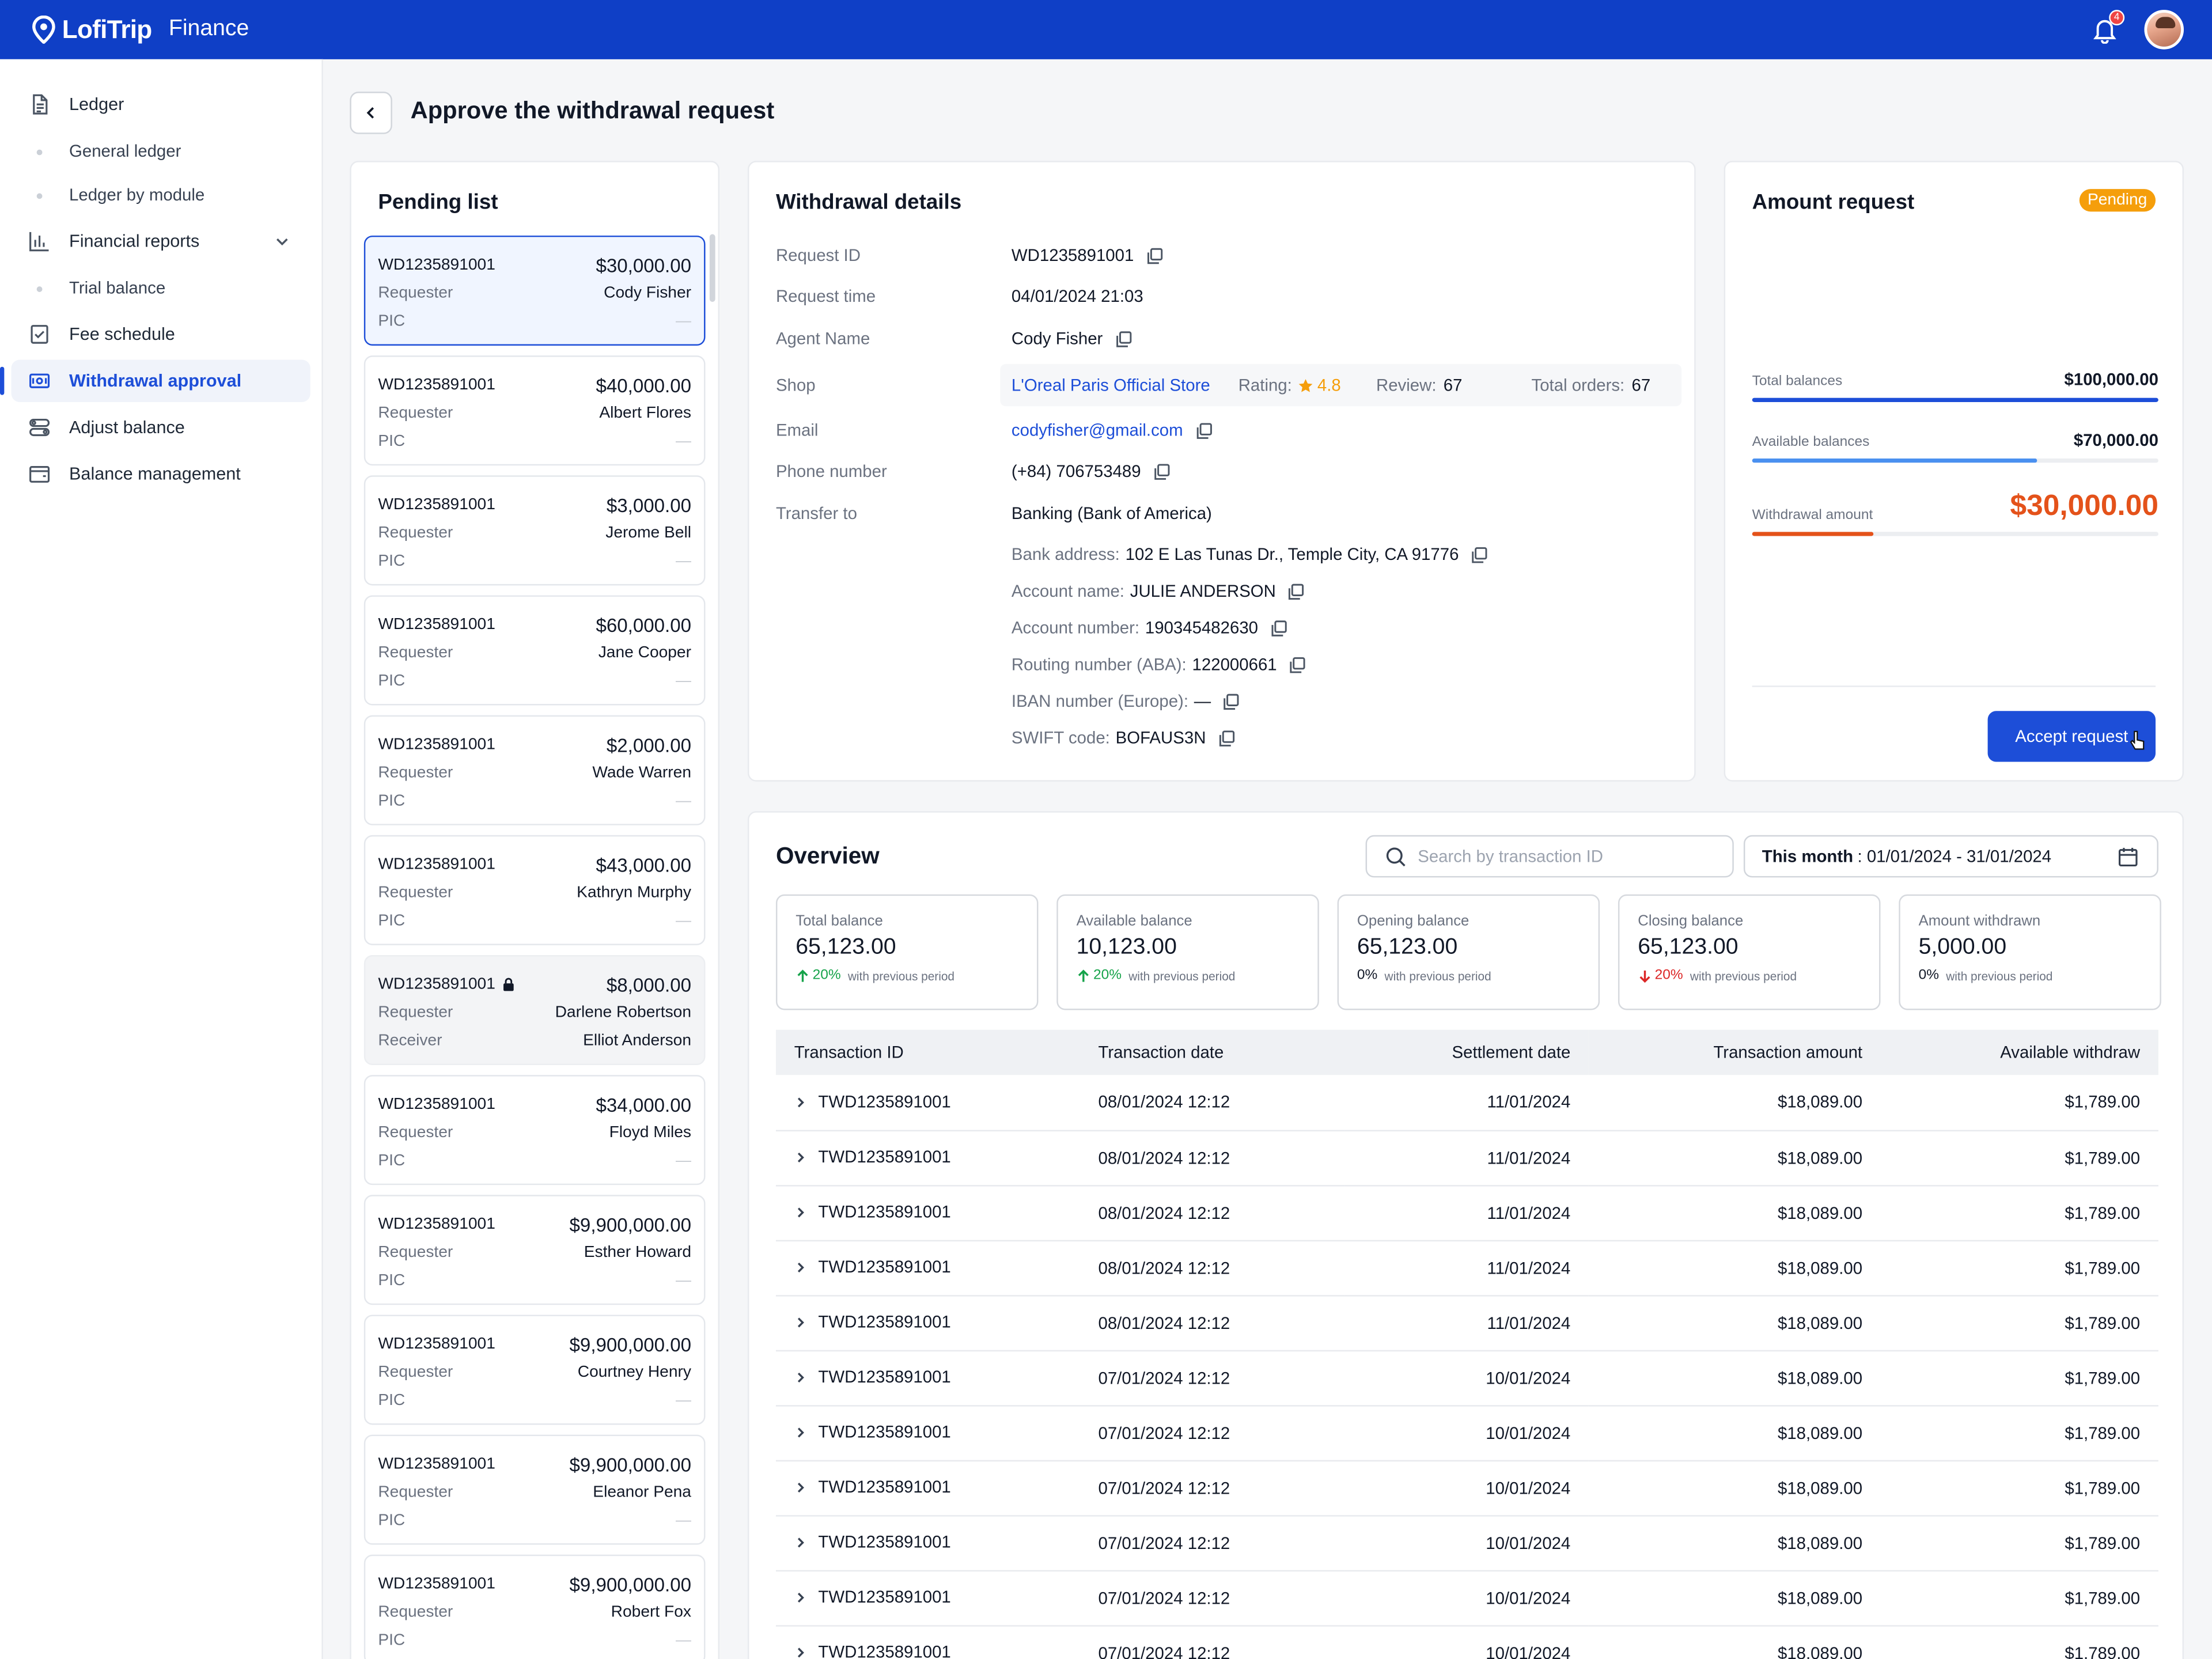 The image size is (2212, 1659). Describe the element at coordinates (642, 1492) in the screenshot. I see `pending-item-requester: Eleanor Pena` at that location.